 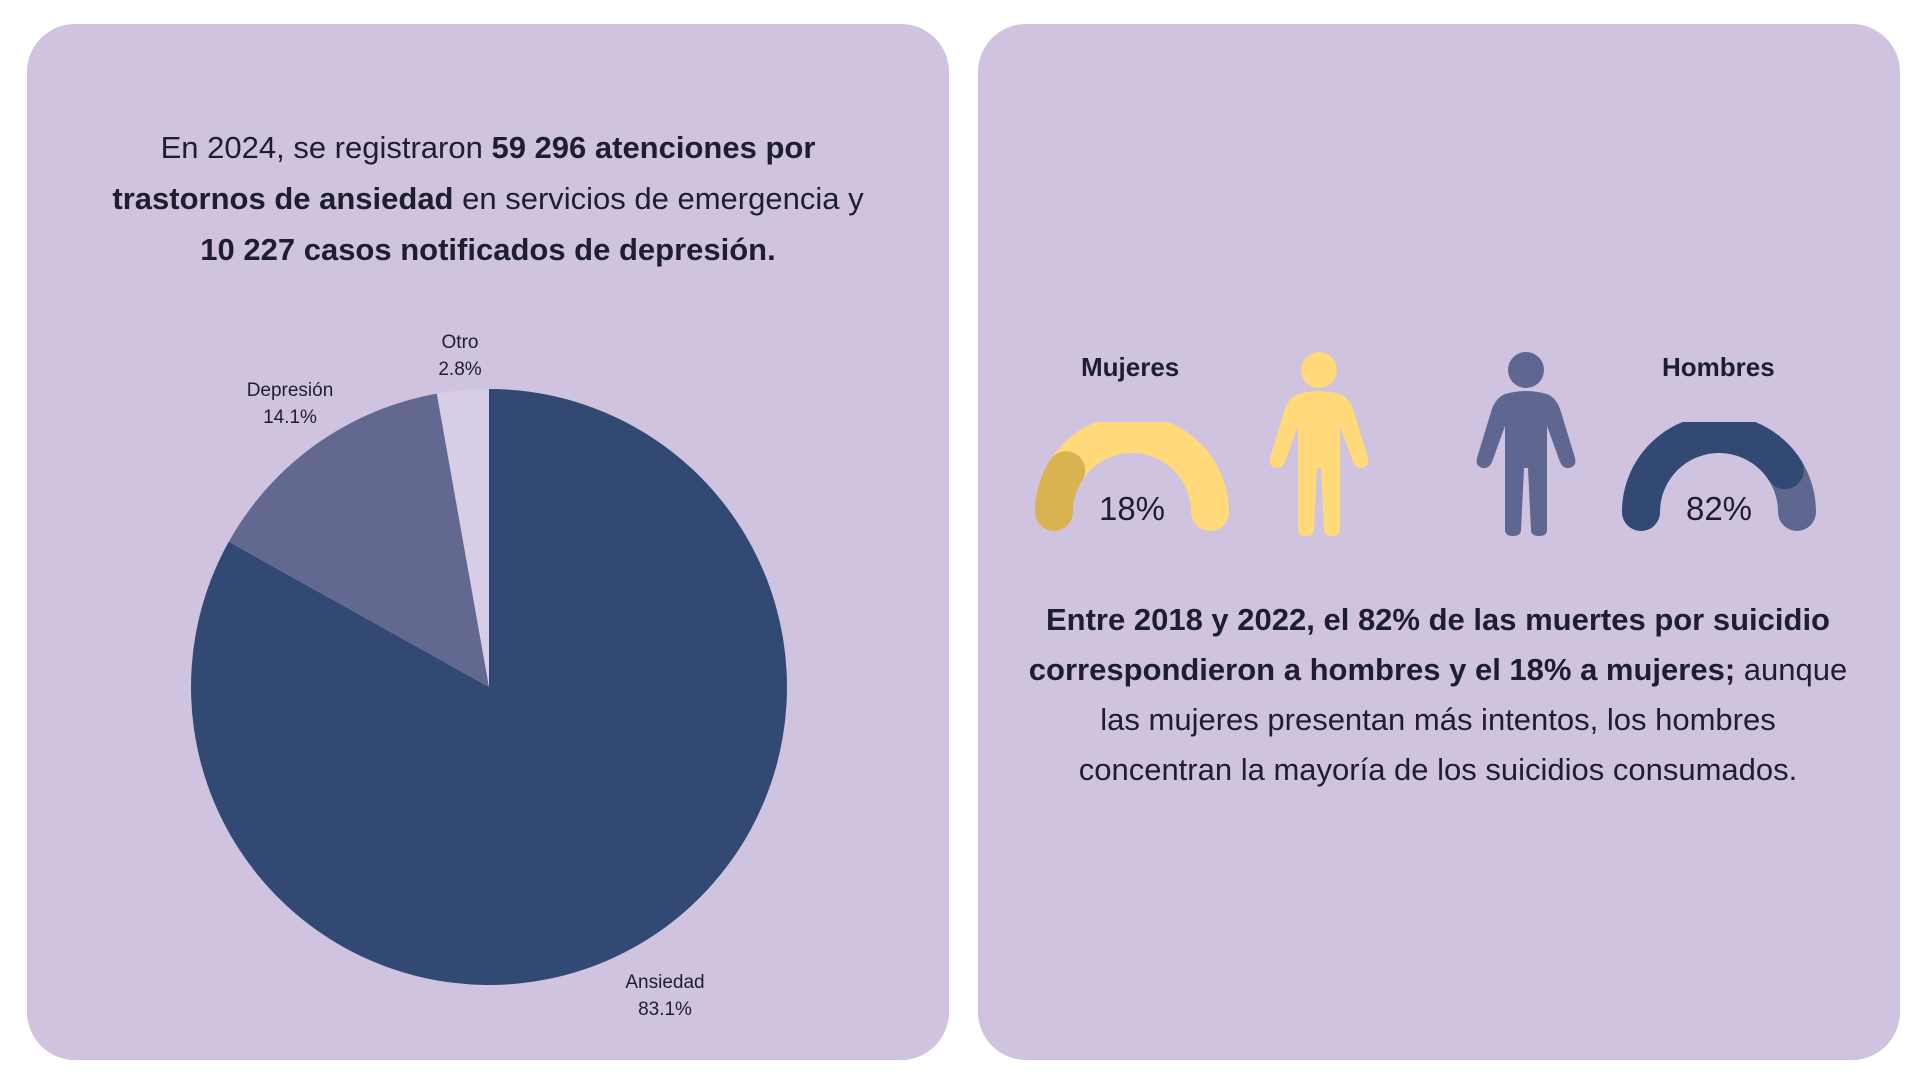 What do you see at coordinates (1130, 367) in the screenshot?
I see `women-title: Mujeres` at bounding box center [1130, 367].